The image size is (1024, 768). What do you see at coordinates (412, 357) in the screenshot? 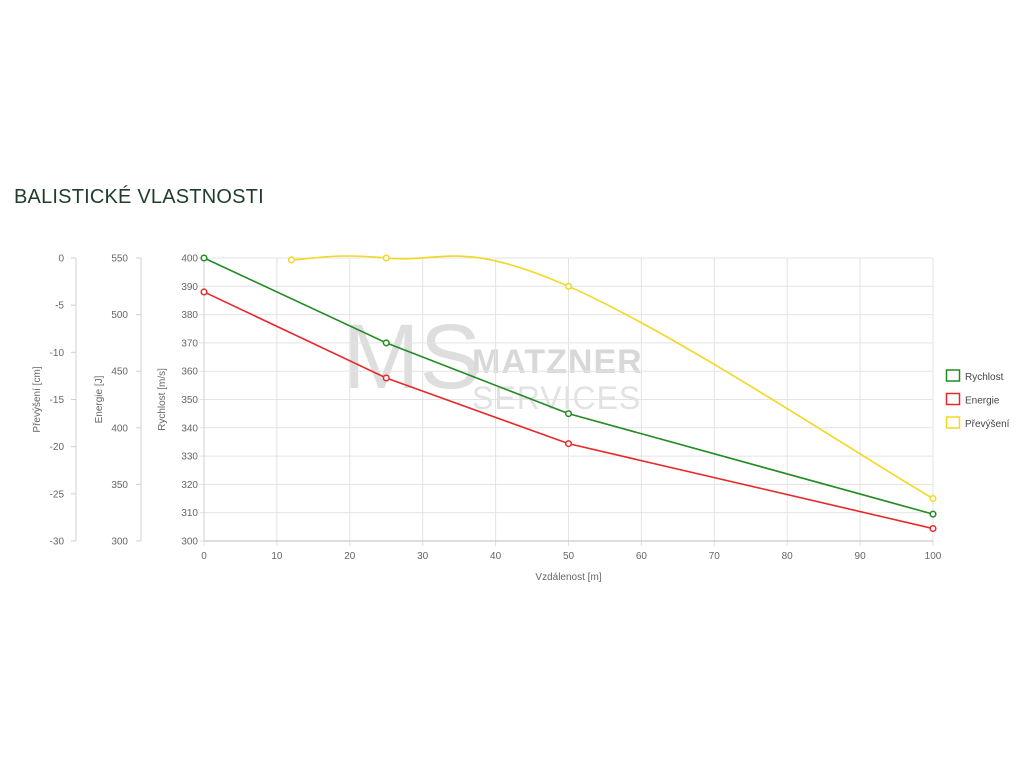
I see `watermark-monogram: MS` at bounding box center [412, 357].